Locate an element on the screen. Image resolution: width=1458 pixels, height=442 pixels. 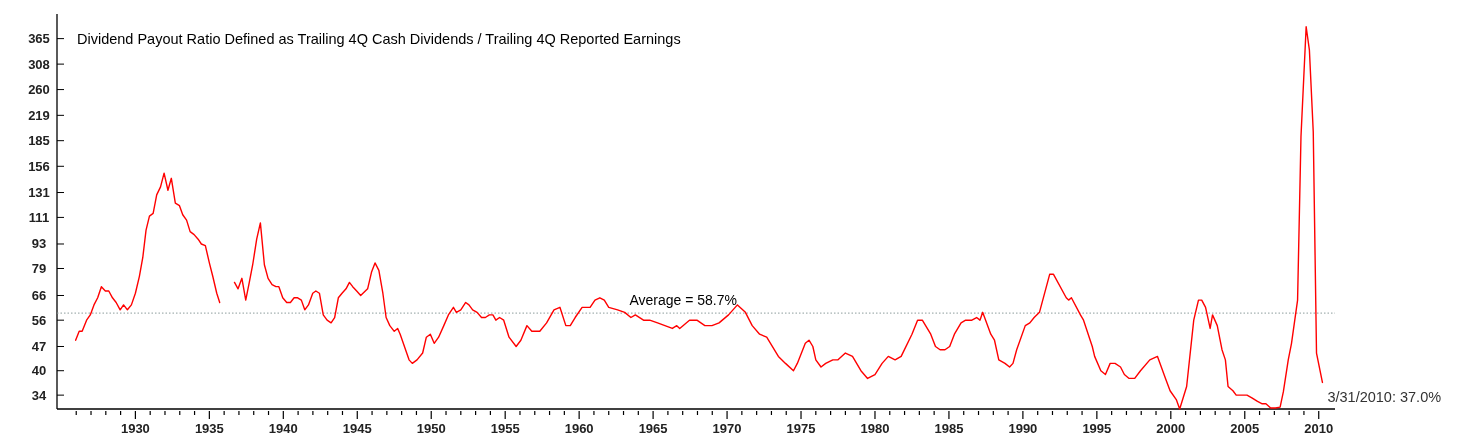
text: Dividend Payout Ratio Defined as Trailing 4Q Cash Dividends / Trailing 4Q Reported Earnings is located at coordinates (379, 39).